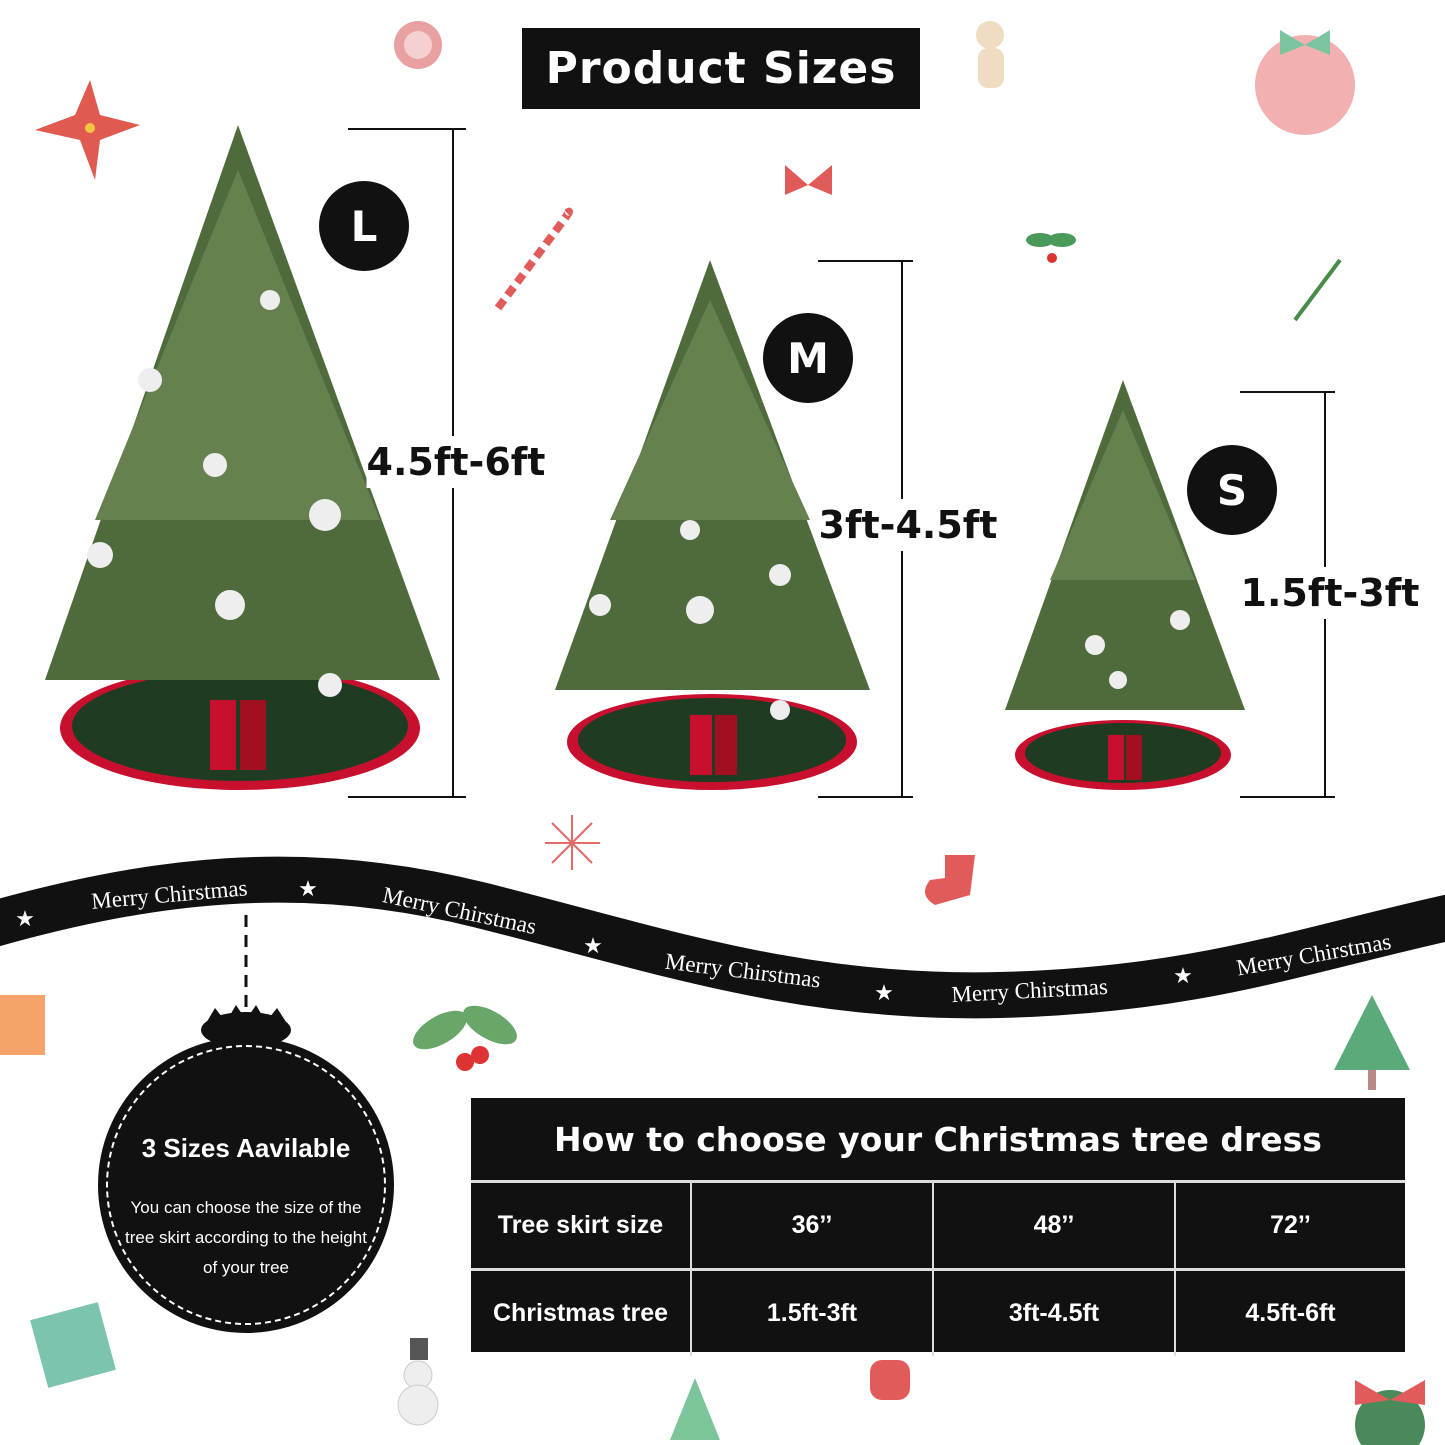 This screenshot has height=1445, width=1445. What do you see at coordinates (1289, 1225) in the screenshot?
I see `table-cell: 72’’` at bounding box center [1289, 1225].